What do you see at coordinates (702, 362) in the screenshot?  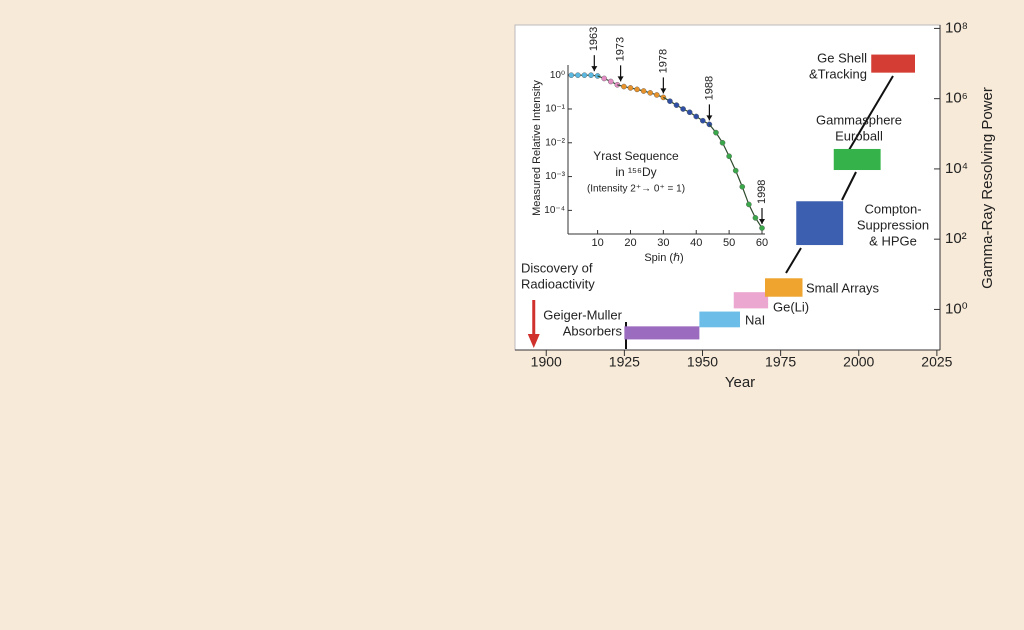 I see `x-tick-label: 1950` at bounding box center [702, 362].